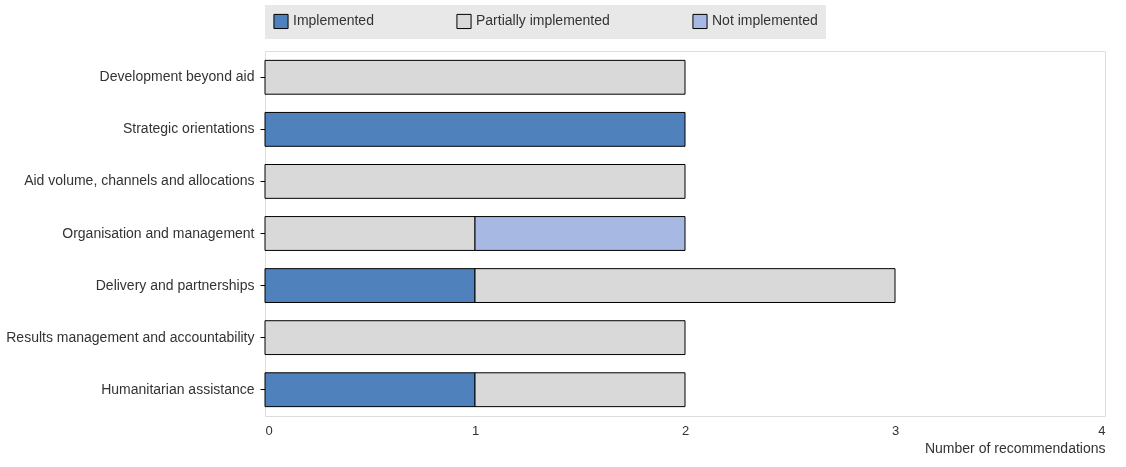  I want to click on y-tick-label: Delivery and partnerships, so click(175, 284).